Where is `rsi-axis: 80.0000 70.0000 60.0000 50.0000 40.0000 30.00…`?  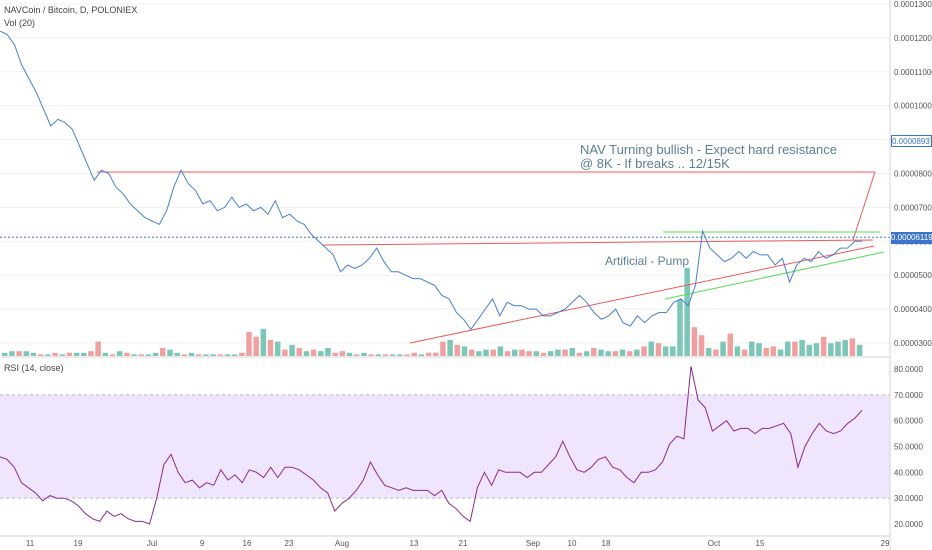 rsi-axis: 80.0000 70.0000 60.0000 50.0000 40.0000 30.00… is located at coordinates (908, 447).